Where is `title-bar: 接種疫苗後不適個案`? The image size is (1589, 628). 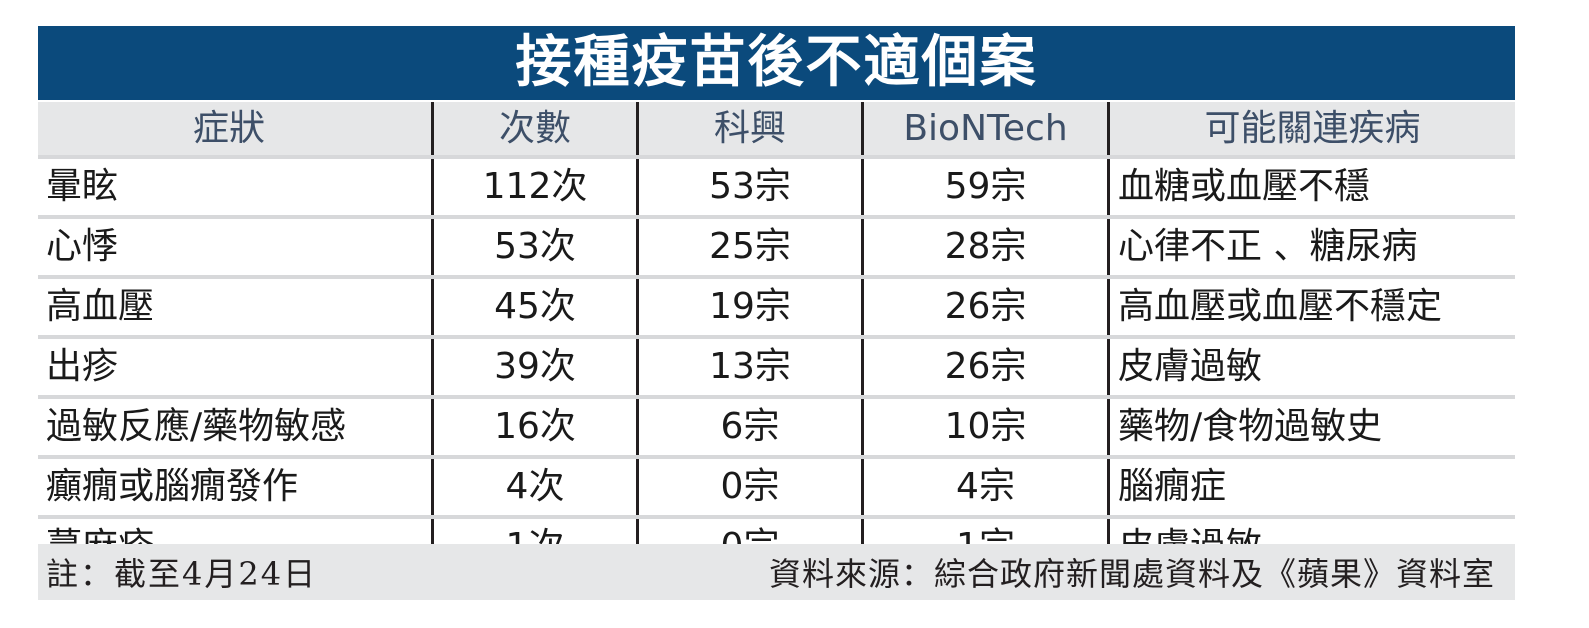 title-bar: 接種疫苗後不適個案 is located at coordinates (776, 63).